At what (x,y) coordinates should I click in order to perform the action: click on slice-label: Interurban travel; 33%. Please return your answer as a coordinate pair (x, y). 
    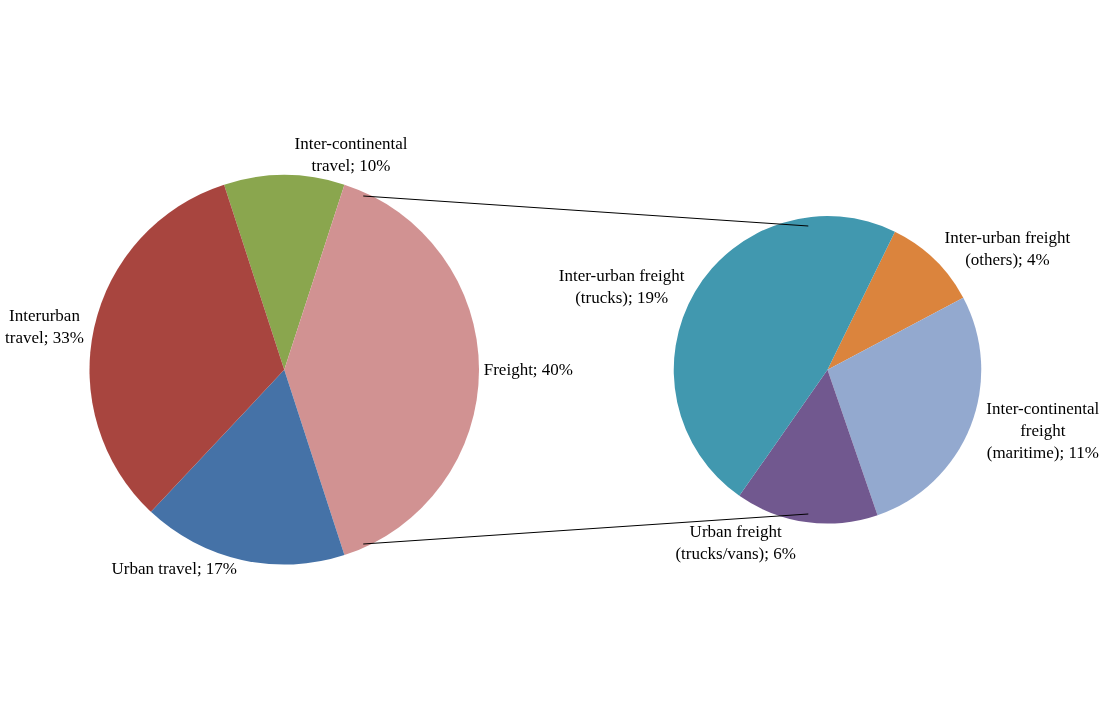
    Looking at the image, I should click on (44, 326).